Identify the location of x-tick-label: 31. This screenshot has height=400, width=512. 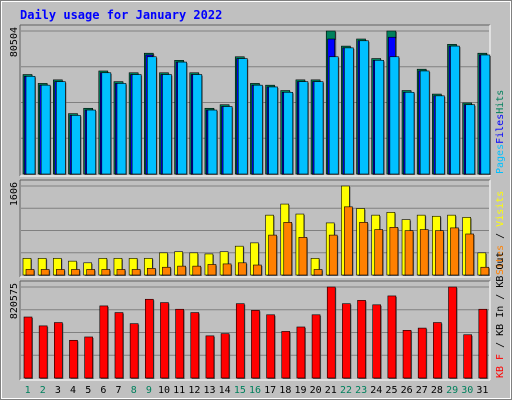
(482, 390).